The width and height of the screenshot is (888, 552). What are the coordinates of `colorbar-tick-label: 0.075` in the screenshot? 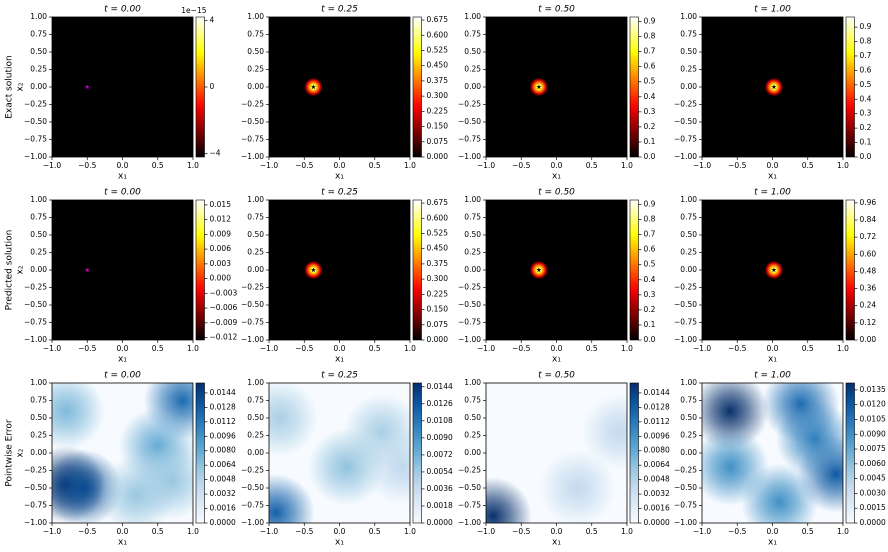 It's located at (438, 324).